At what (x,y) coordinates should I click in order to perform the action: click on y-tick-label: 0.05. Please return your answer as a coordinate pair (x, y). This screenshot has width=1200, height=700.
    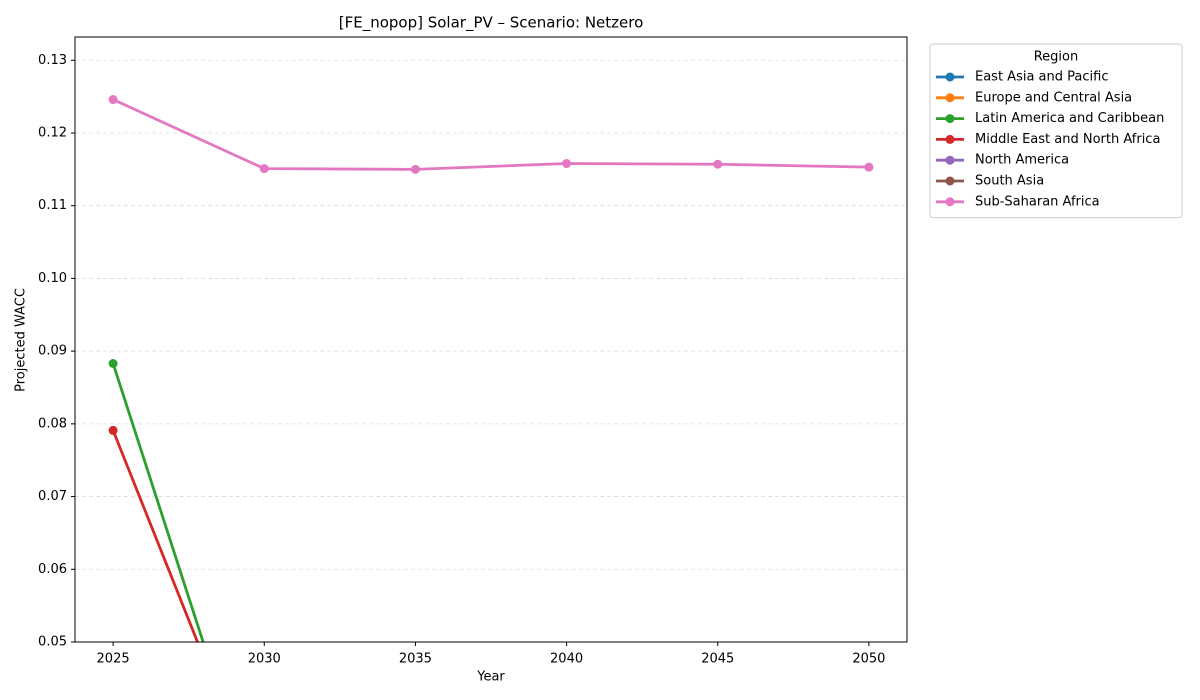
    Looking at the image, I should click on (52, 642).